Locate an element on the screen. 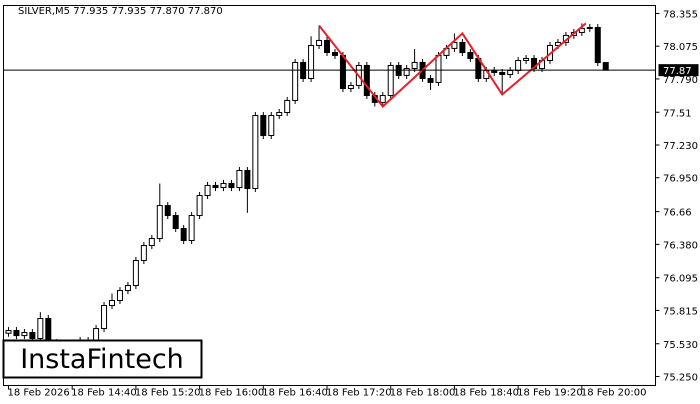 This screenshot has width=700, height=404. x-tick-label: 18 Feb 18:40 is located at coordinates (486, 393).